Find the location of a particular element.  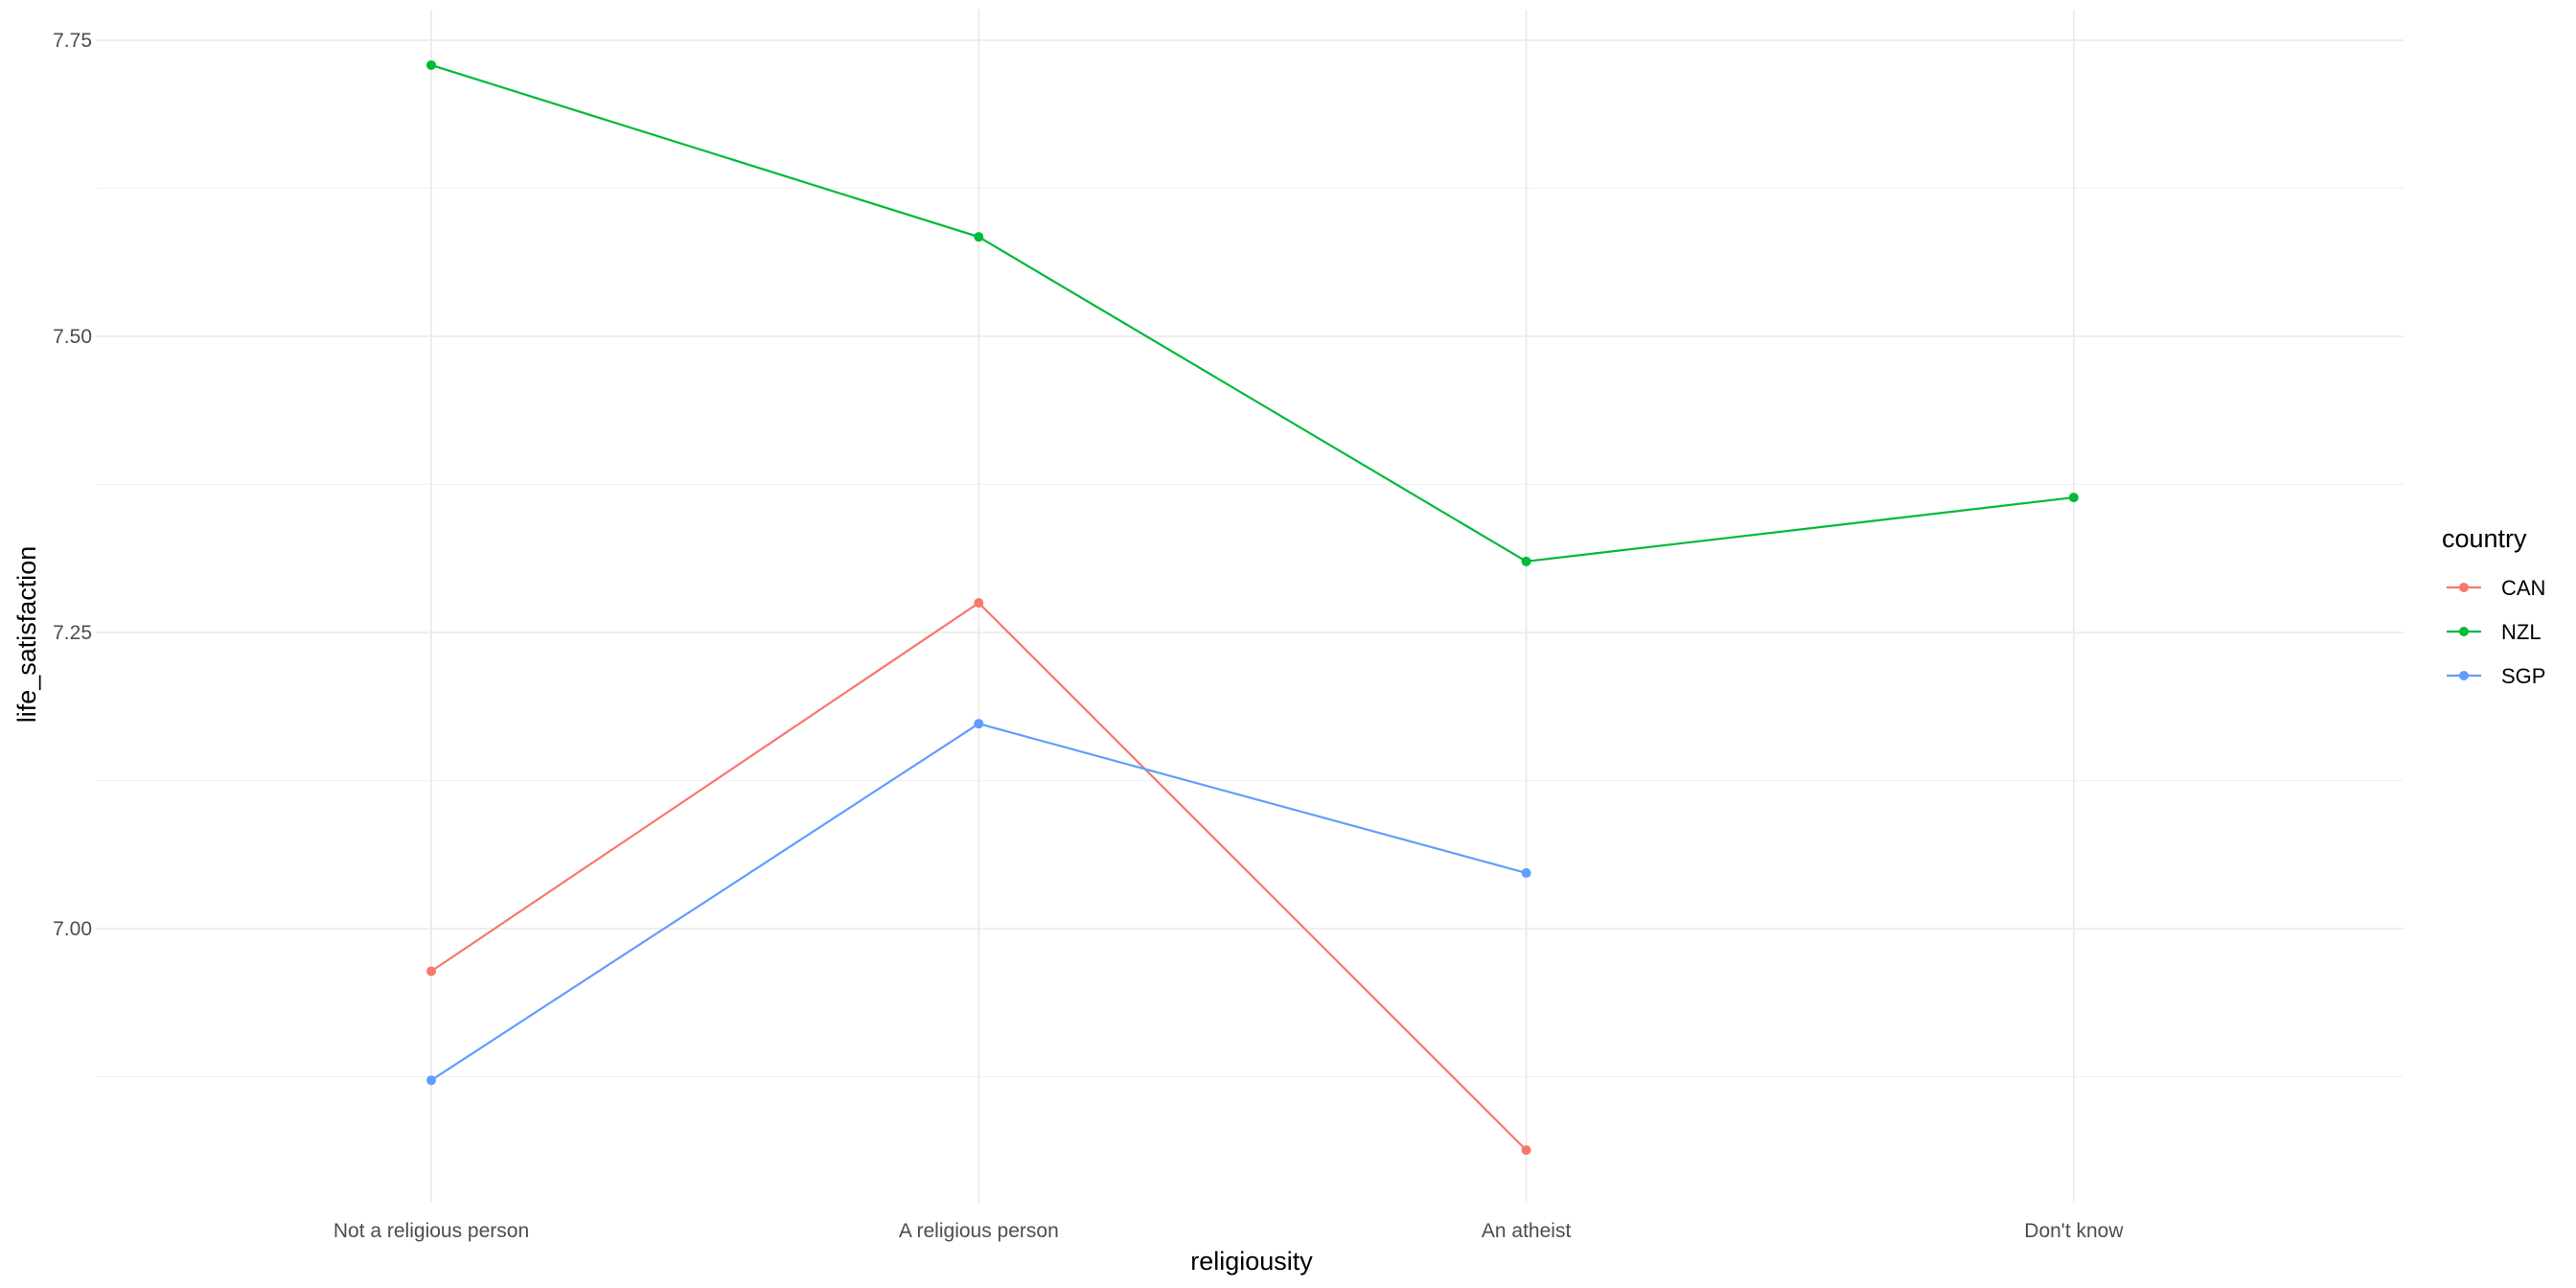

x-axis-title: religiousity is located at coordinates (1251, 1261).